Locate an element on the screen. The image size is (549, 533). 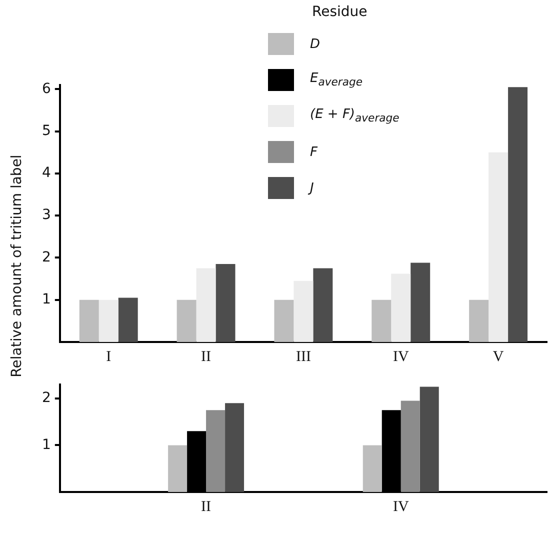
legend-label: E$_{average}$ is located at coordinates (336, 80).